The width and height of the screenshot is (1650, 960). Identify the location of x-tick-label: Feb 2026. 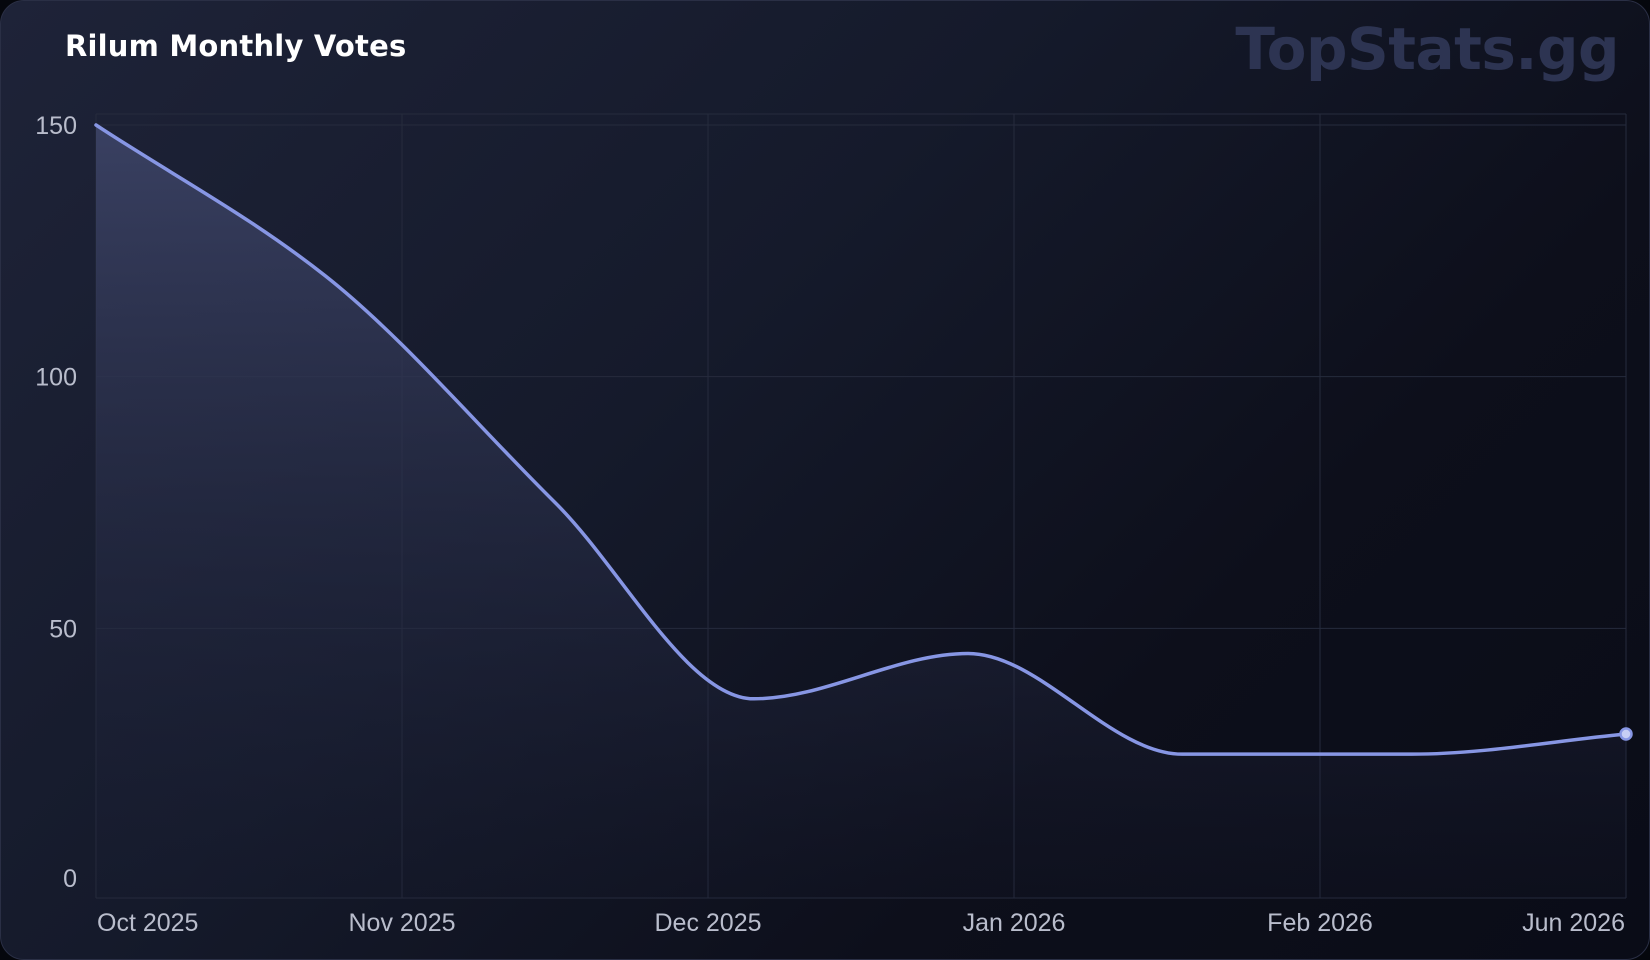
(1320, 923).